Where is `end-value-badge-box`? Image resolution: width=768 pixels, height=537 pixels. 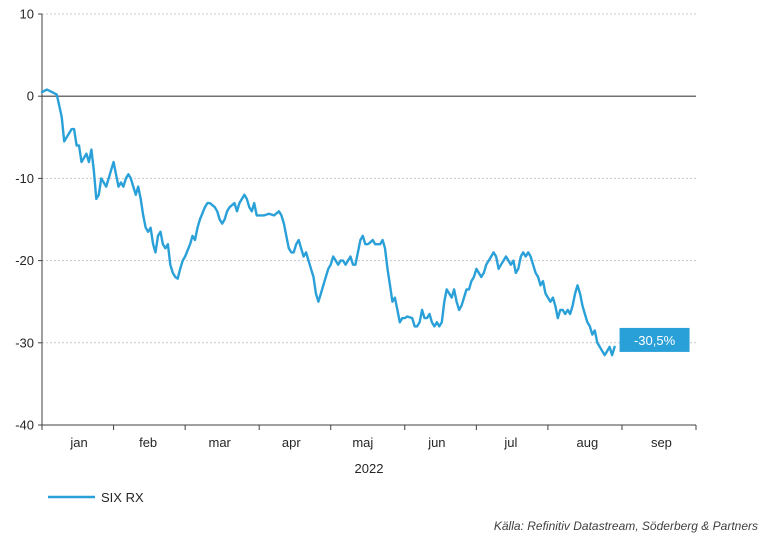
end-value-badge-box is located at coordinates (654, 339).